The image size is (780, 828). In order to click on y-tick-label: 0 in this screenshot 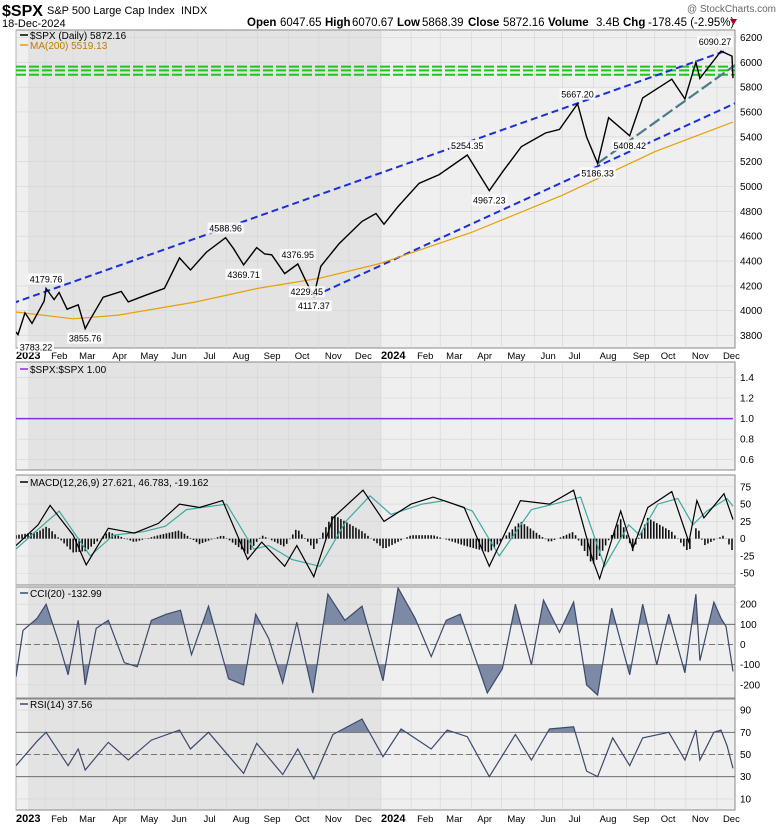, I will do `click(743, 645)`.